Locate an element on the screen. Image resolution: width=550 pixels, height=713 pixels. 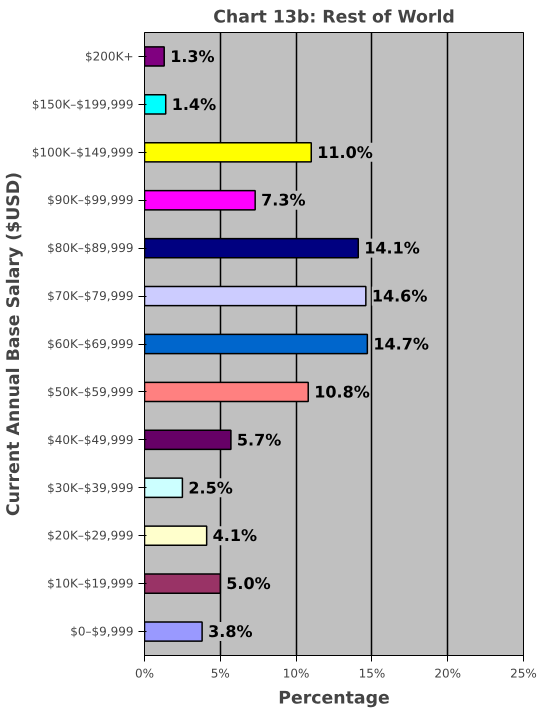
chart-title: Chart 13b: Rest of World is located at coordinates (334, 18).